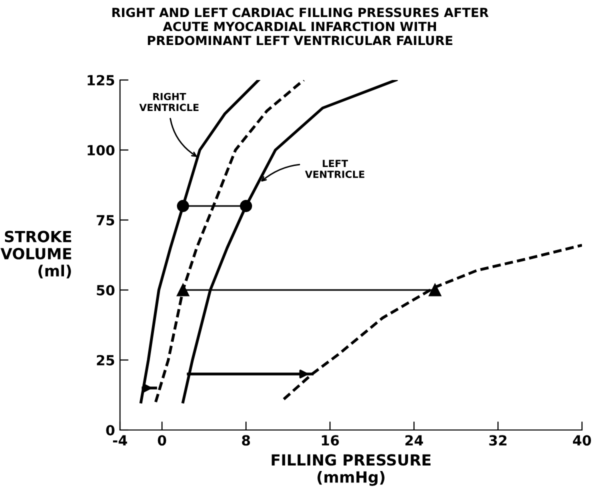 This screenshot has height=500, width=600. What do you see at coordinates (120, 440) in the screenshot?
I see `x-tick-label: -4` at bounding box center [120, 440].